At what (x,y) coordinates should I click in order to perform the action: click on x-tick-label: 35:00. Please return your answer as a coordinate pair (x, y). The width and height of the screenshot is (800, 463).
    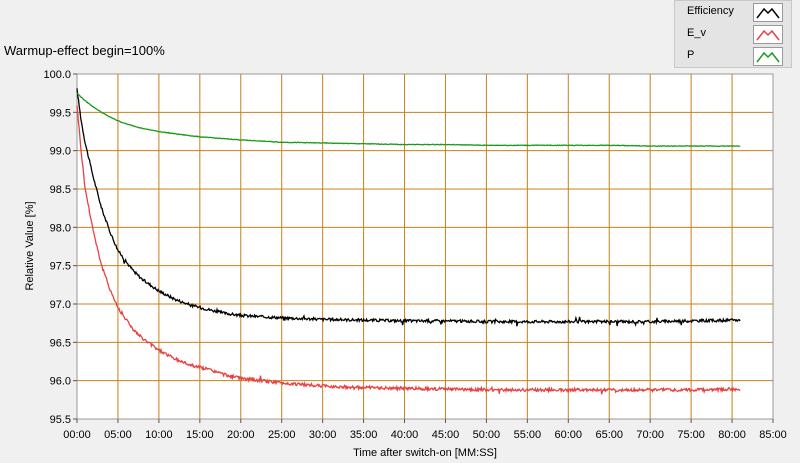
    Looking at the image, I should click on (364, 435).